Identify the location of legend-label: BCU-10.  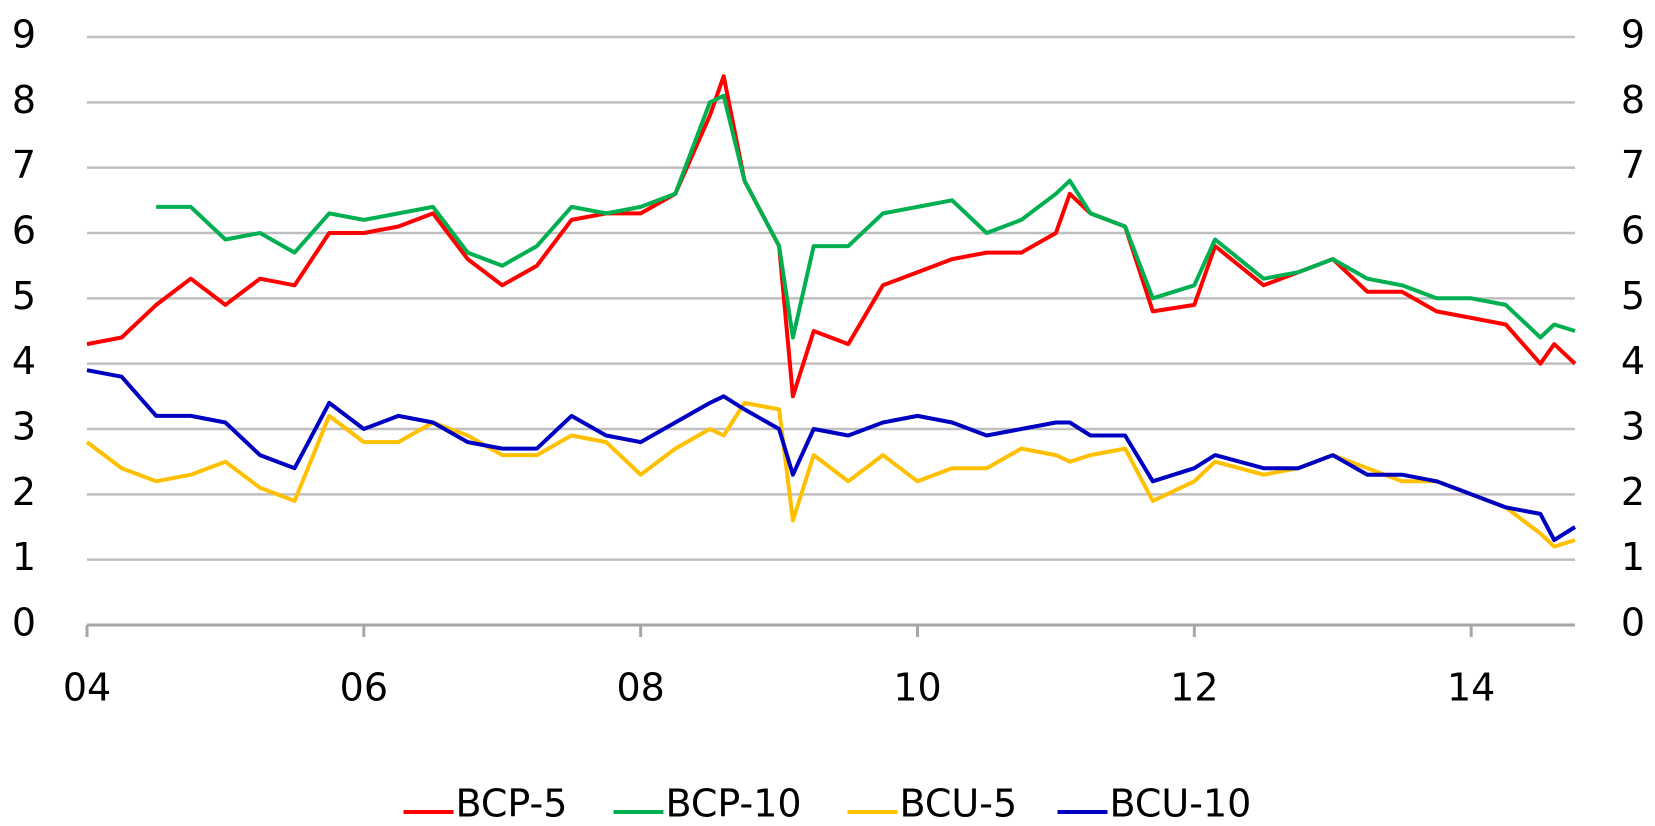
(1181, 804).